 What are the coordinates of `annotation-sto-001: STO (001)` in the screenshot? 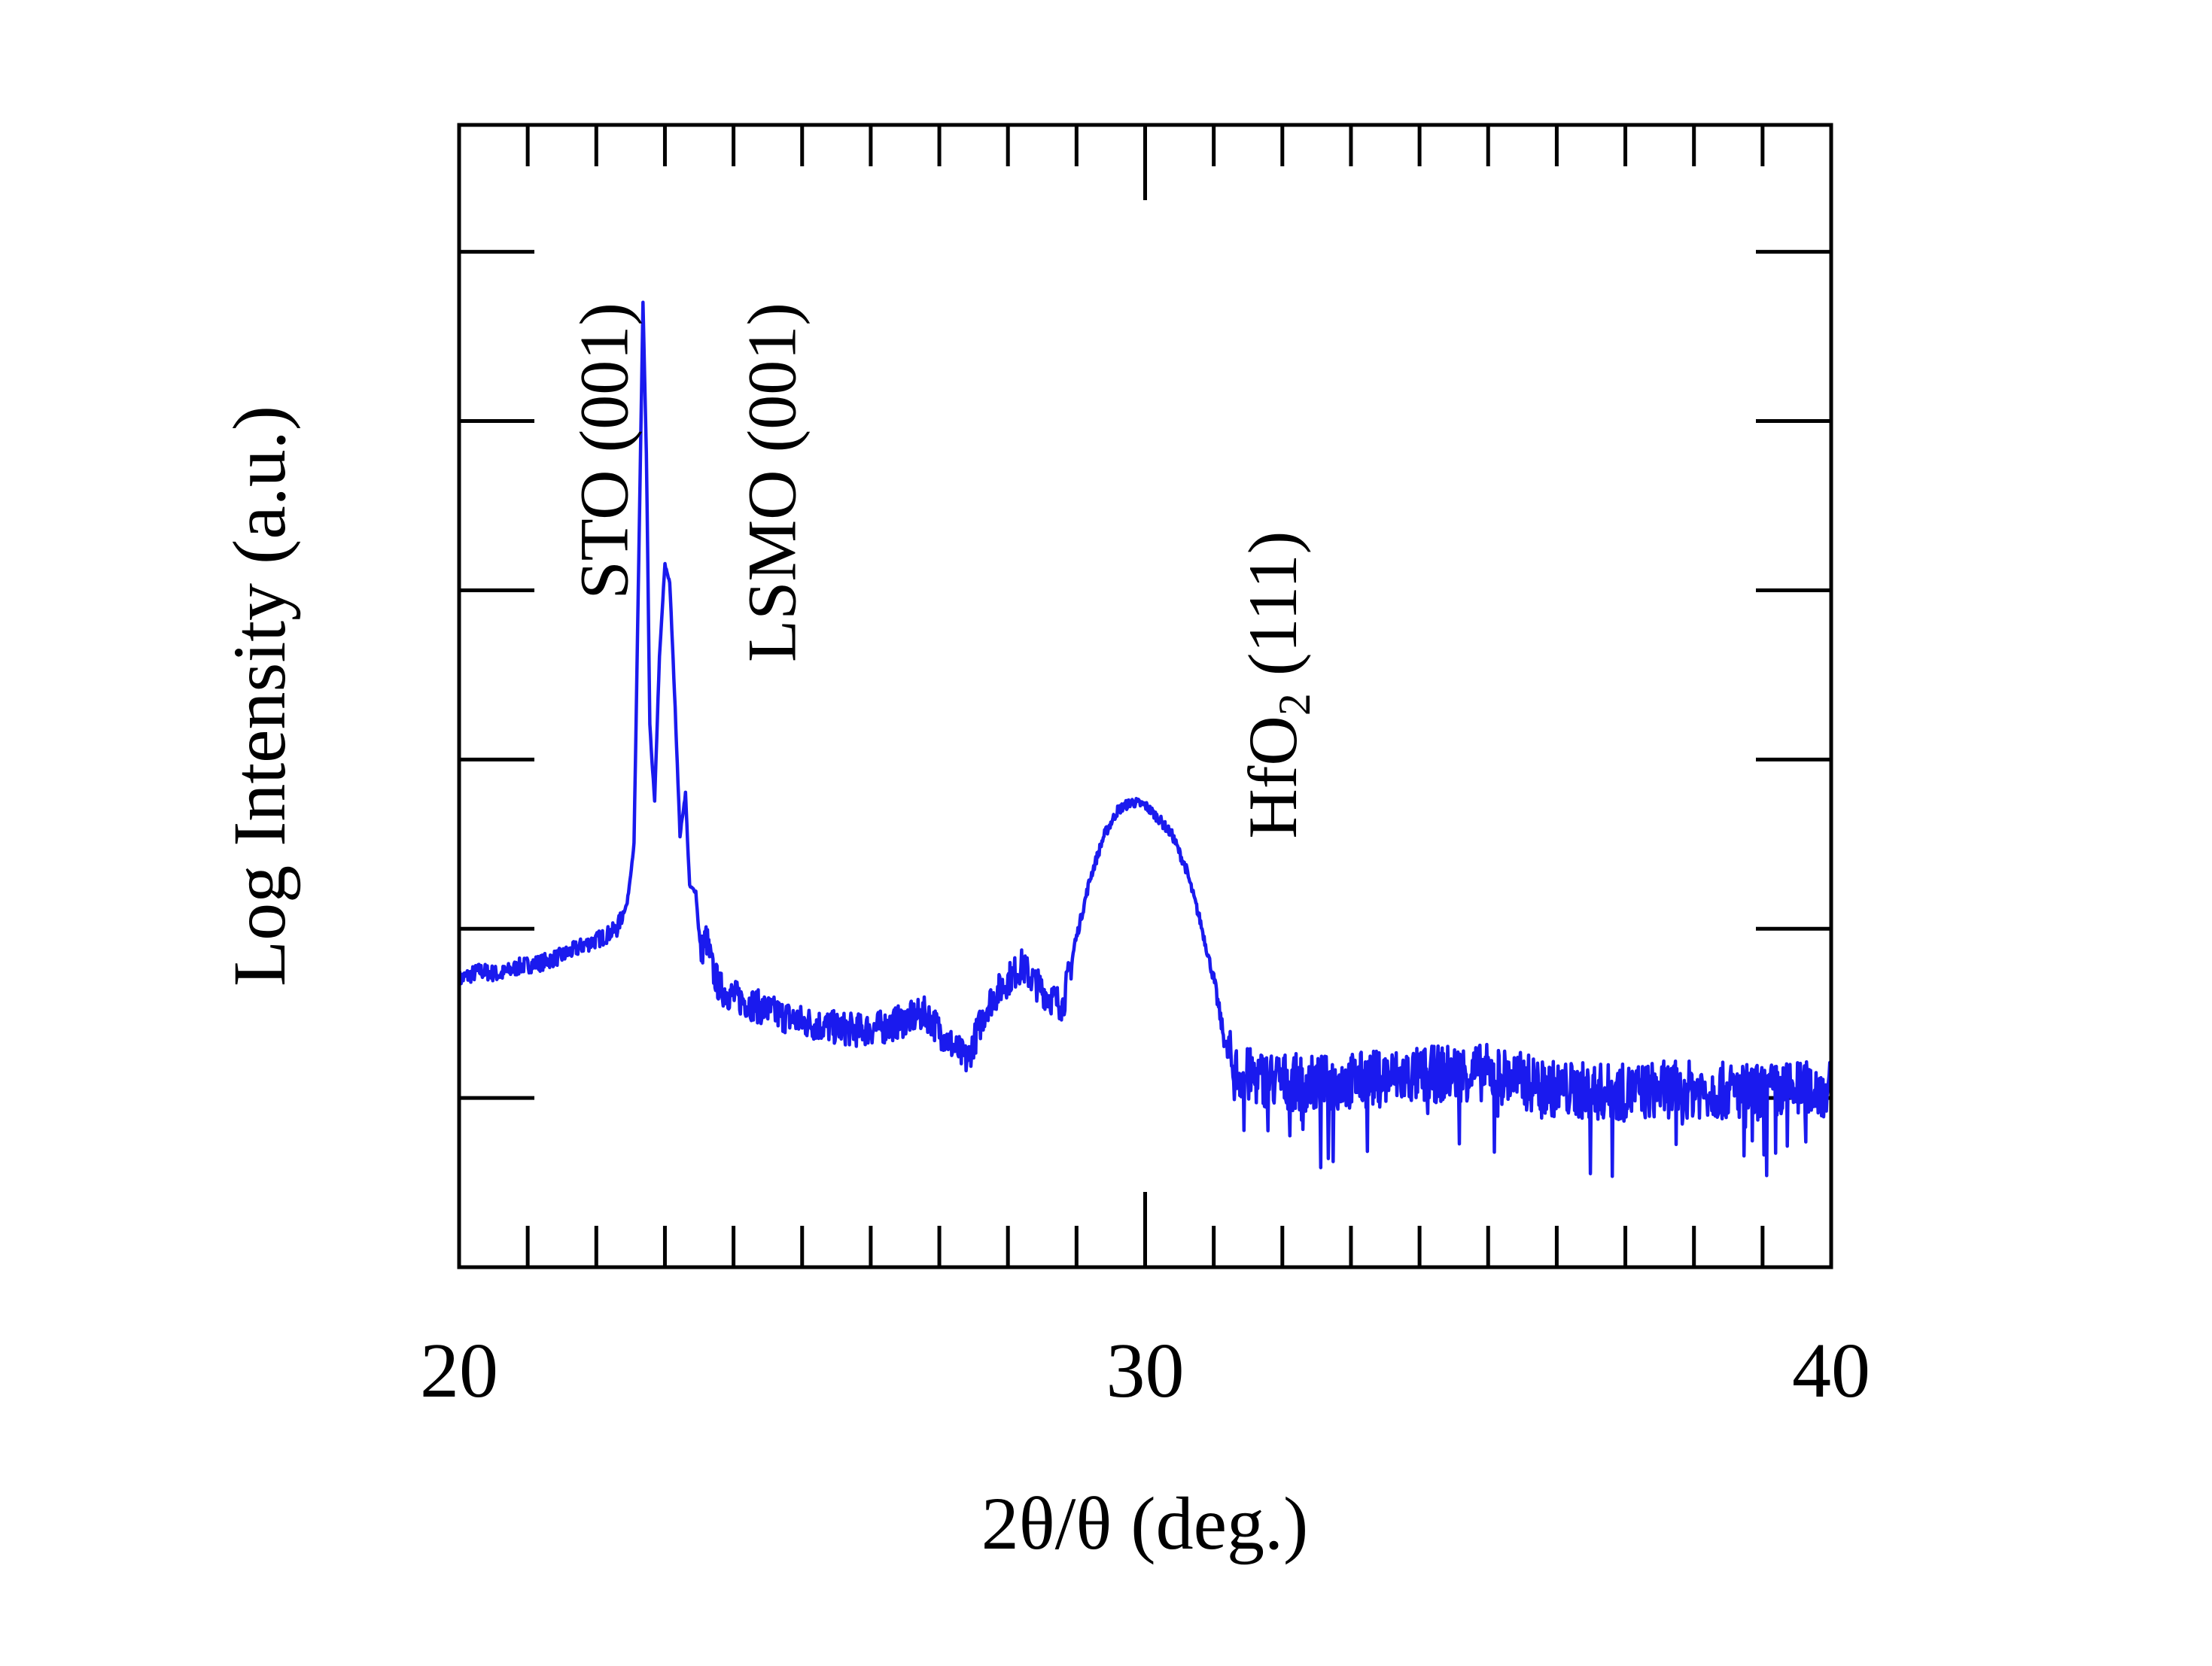 It's located at (603, 450).